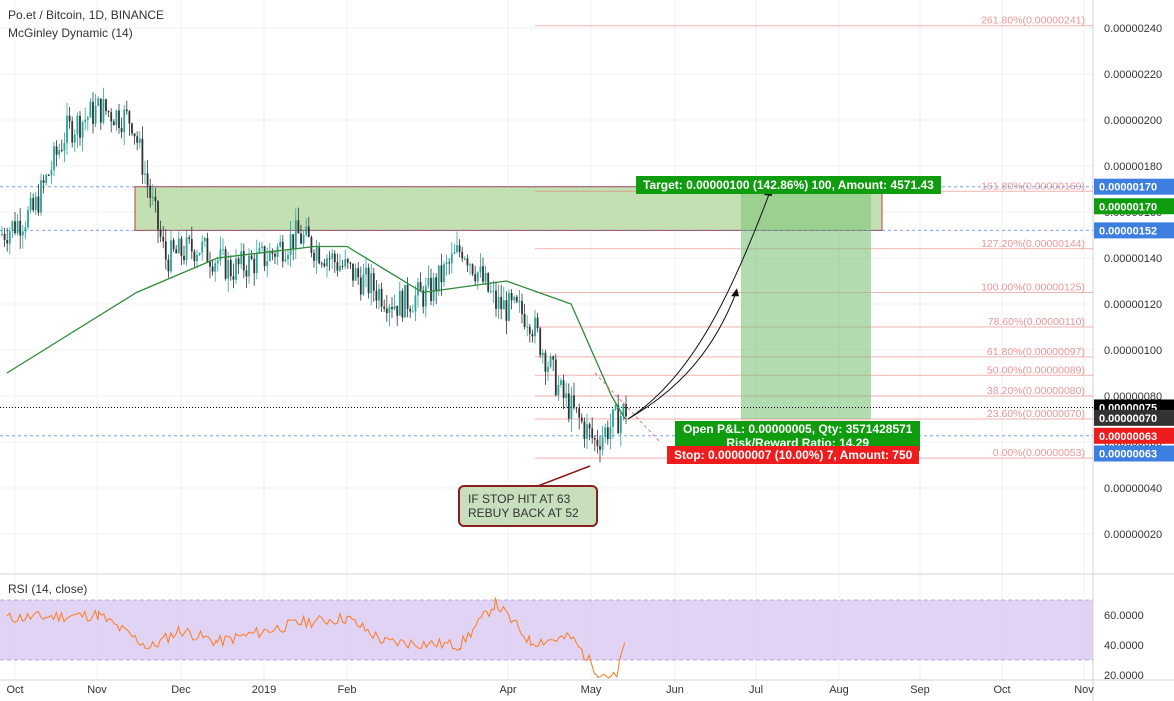 The width and height of the screenshot is (1174, 701). Describe the element at coordinates (1124, 616) in the screenshot. I see `rsi-tick-label-0: 60.0000` at that location.